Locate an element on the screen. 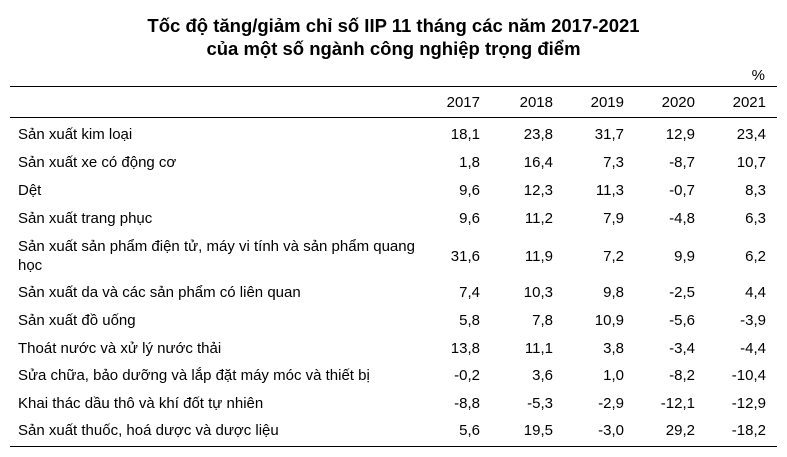  cell-2020: -5,6 is located at coordinates (682, 320).